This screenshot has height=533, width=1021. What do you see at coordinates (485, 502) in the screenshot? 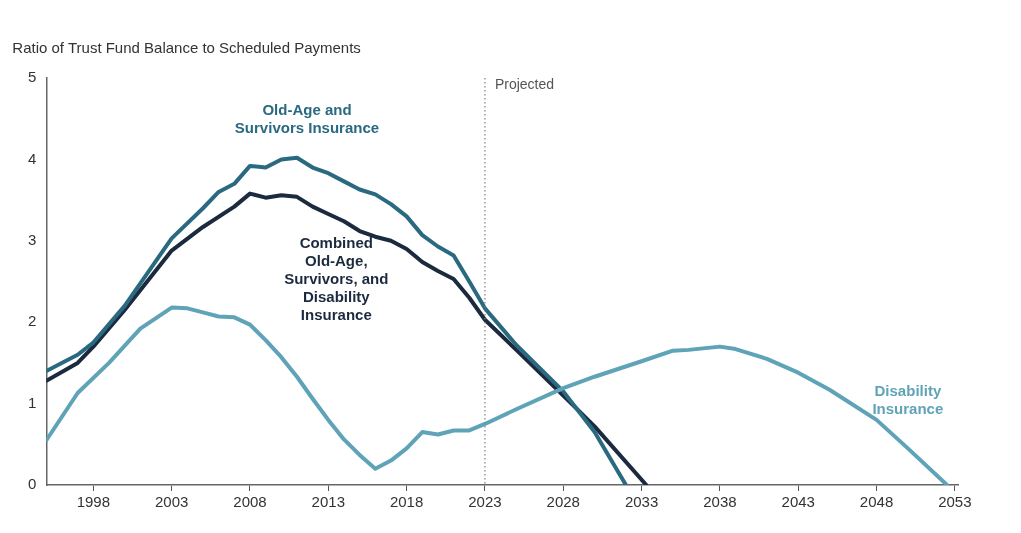
I see `x-tick-label: 2023` at bounding box center [485, 502].